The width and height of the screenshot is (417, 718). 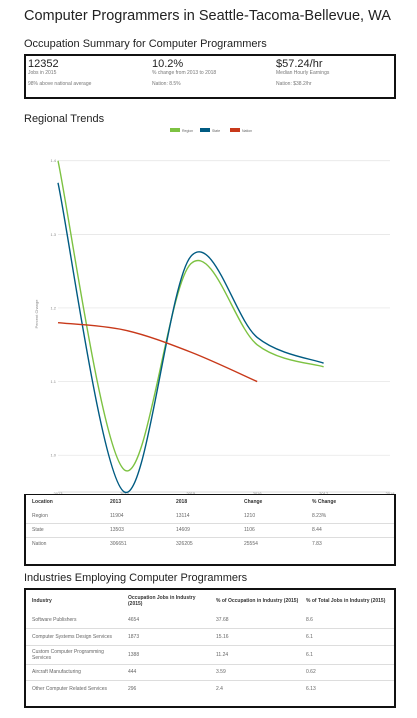 What do you see at coordinates (319, 515) in the screenshot?
I see `region-table-cell: 8.23%` at bounding box center [319, 515].